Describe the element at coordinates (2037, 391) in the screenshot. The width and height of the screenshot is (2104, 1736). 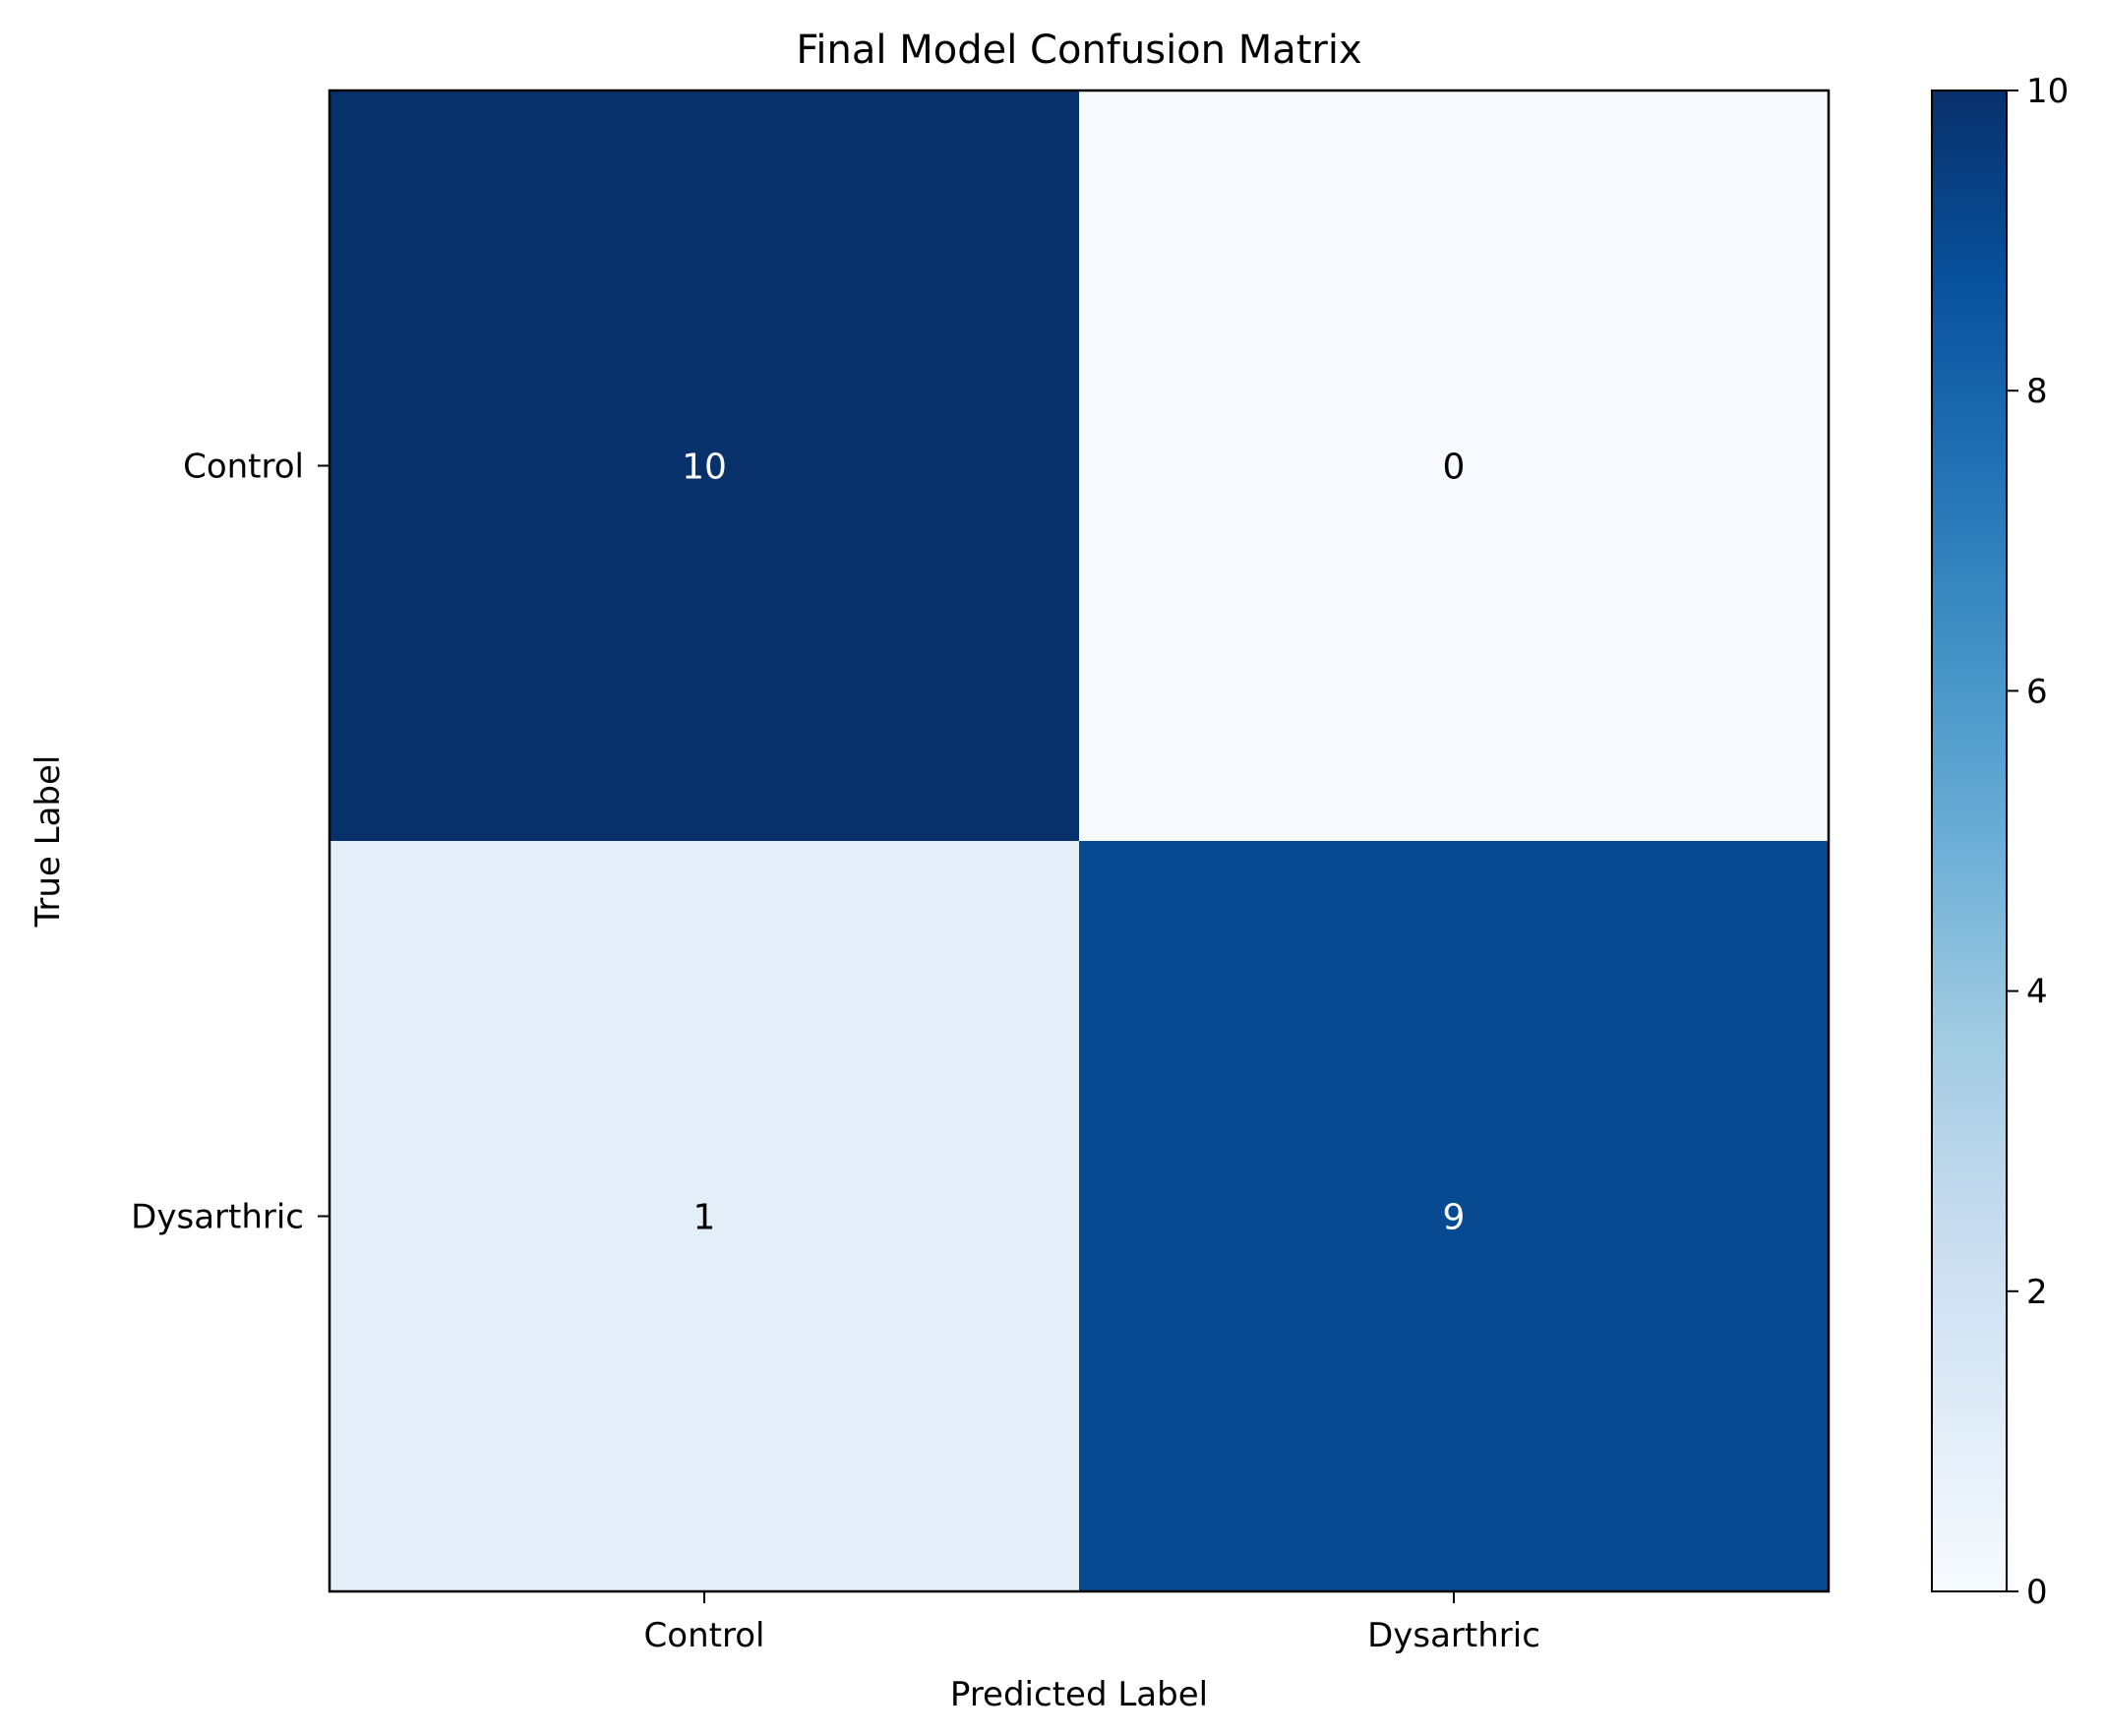
I see `colorbar-tick-label: 8` at that location.